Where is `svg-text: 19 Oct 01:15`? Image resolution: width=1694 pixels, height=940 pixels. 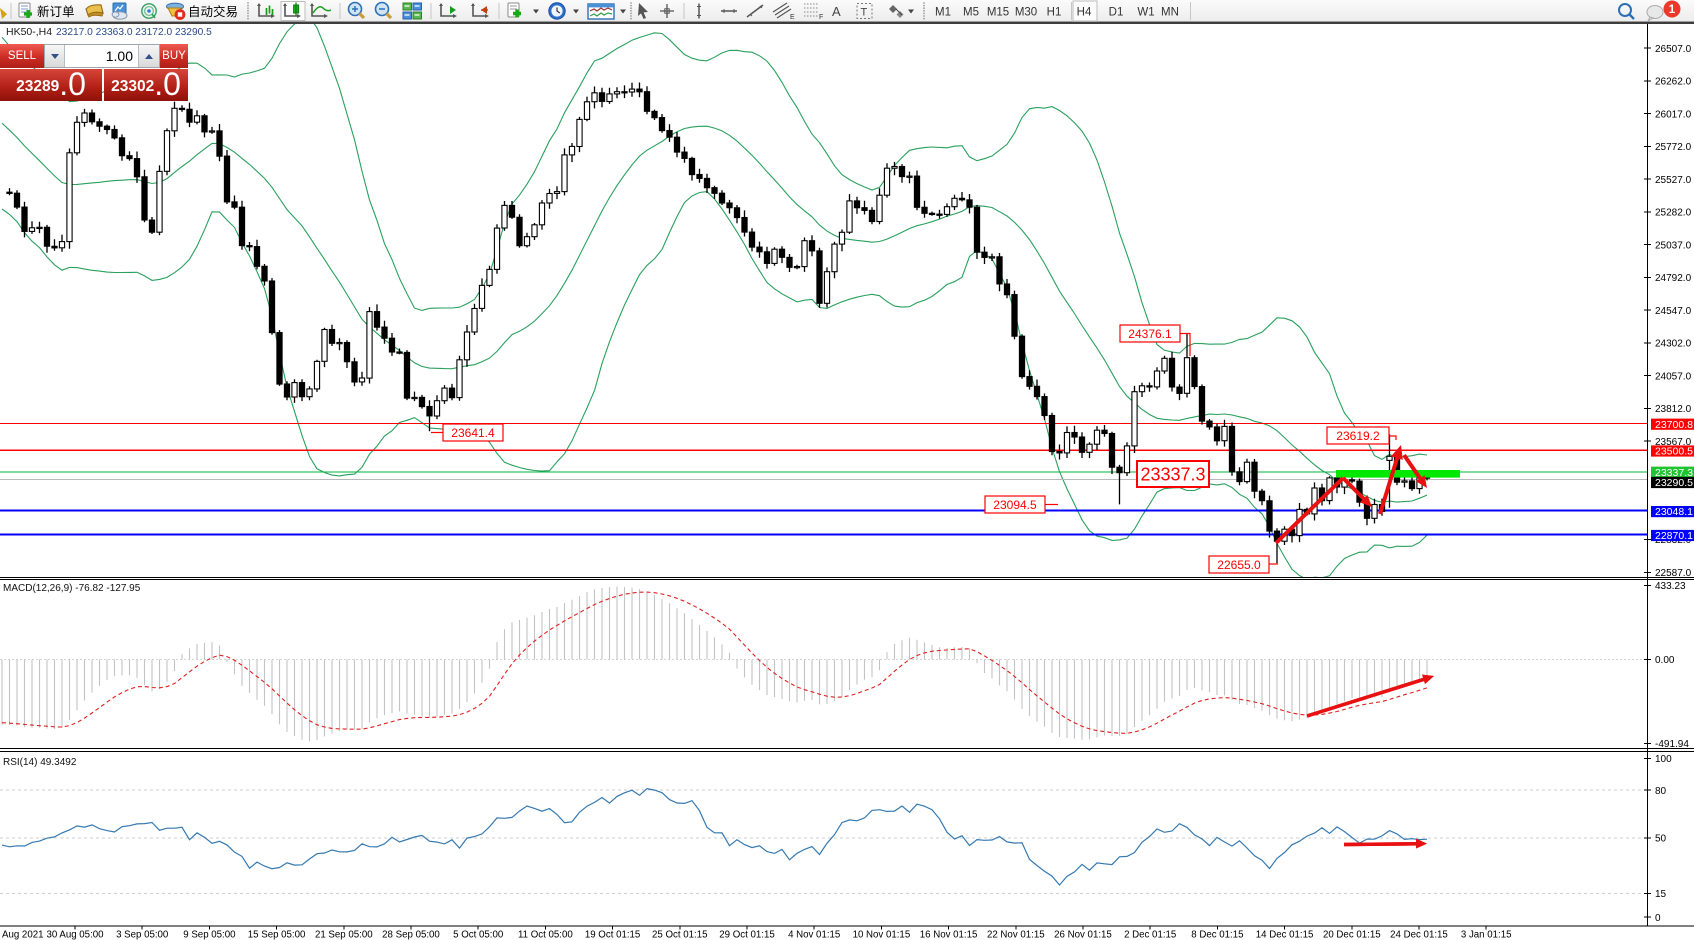 svg-text: 19 Oct 01:15 is located at coordinates (612, 935).